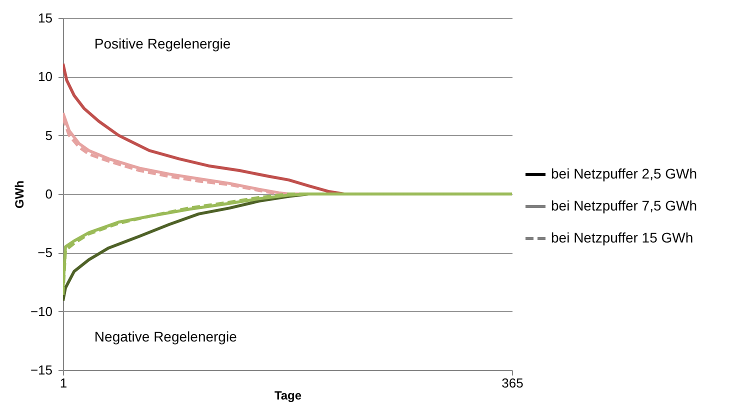  What do you see at coordinates (622, 238) in the screenshot?
I see `legend-label: bei Netzpuffer 15 GWh` at bounding box center [622, 238].